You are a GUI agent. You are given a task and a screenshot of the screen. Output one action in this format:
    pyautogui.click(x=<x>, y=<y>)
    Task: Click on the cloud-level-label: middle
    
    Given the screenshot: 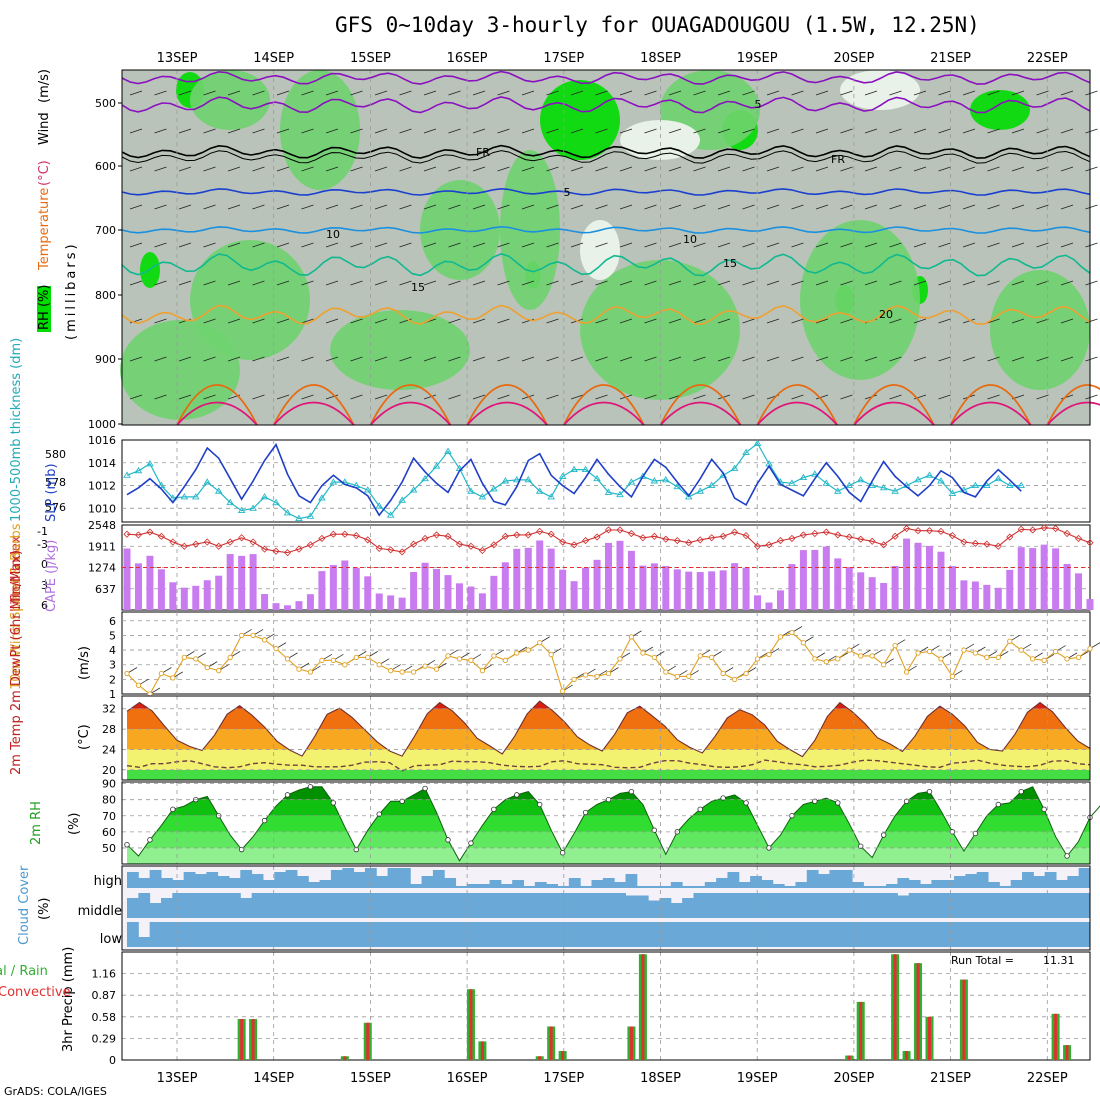 What is the action you would take?
    pyautogui.click(x=100, y=911)
    